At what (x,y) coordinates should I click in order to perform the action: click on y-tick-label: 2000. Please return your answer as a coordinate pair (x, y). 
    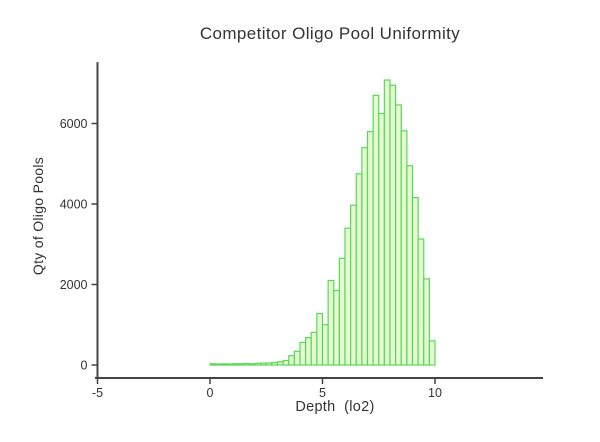
    Looking at the image, I should click on (74, 285).